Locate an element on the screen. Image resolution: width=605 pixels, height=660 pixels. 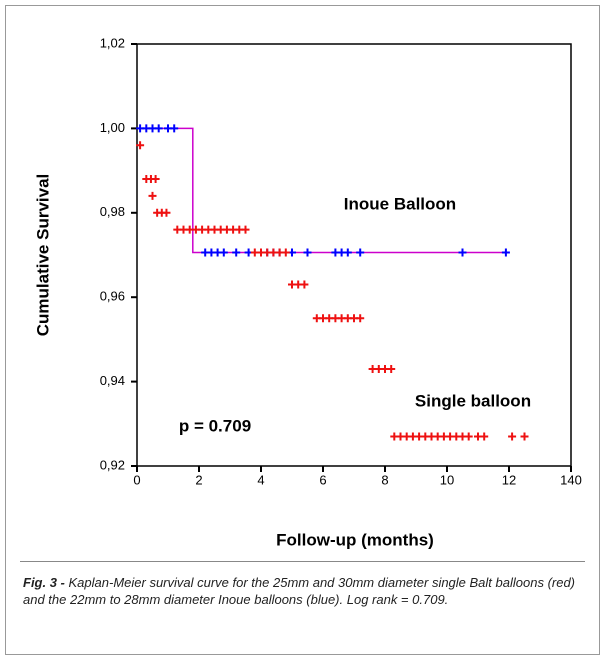
y-tick-label: 0,92 is located at coordinates (112, 464).